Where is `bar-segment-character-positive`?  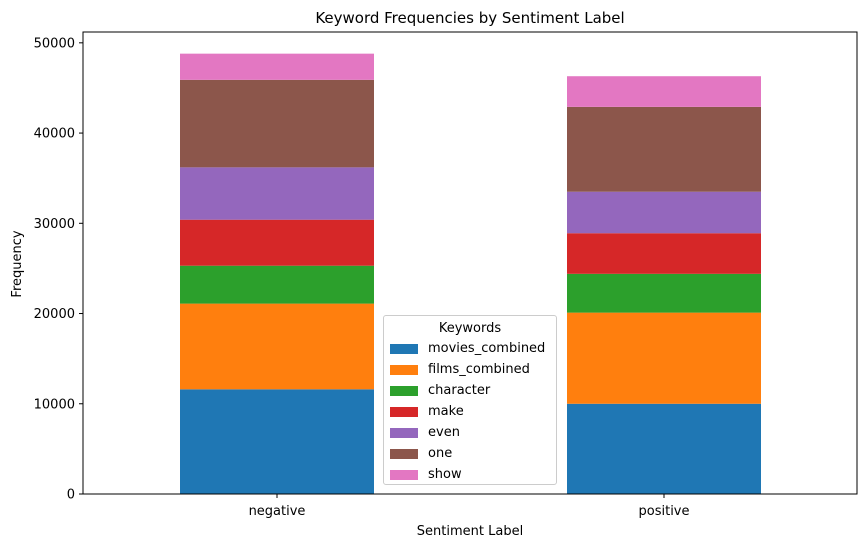 bar-segment-character-positive is located at coordinates (664, 293).